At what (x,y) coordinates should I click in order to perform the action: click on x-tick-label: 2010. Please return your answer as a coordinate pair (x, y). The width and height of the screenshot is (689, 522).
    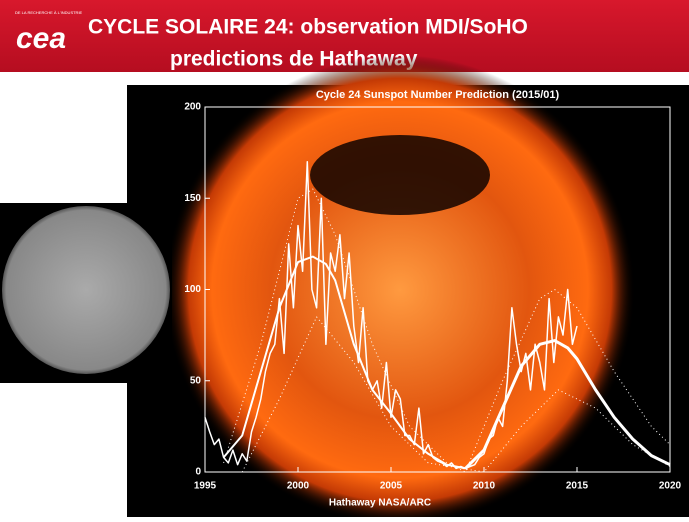
    Looking at the image, I should click on (484, 486).